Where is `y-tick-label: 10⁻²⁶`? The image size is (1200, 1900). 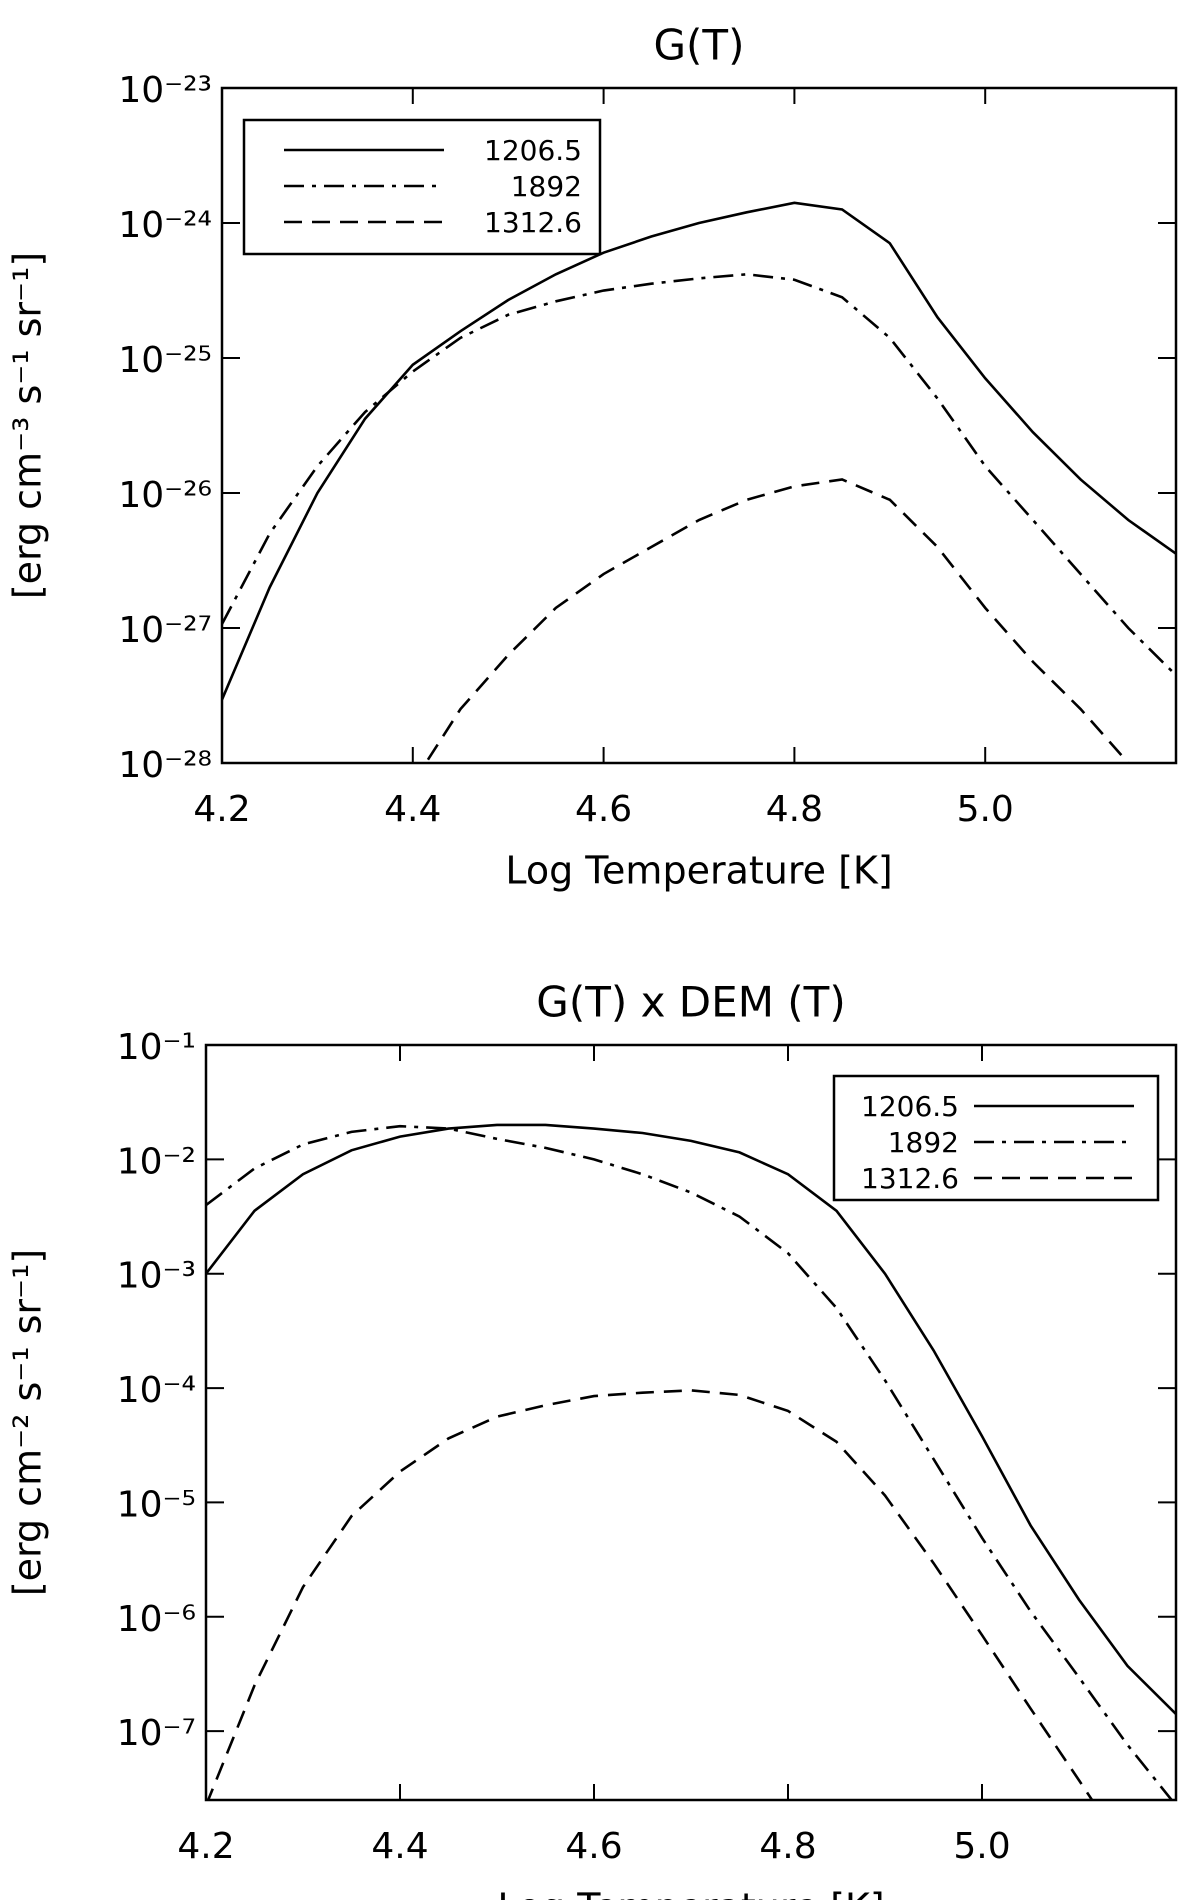 y-tick-label: 10⁻²⁶ is located at coordinates (165, 495).